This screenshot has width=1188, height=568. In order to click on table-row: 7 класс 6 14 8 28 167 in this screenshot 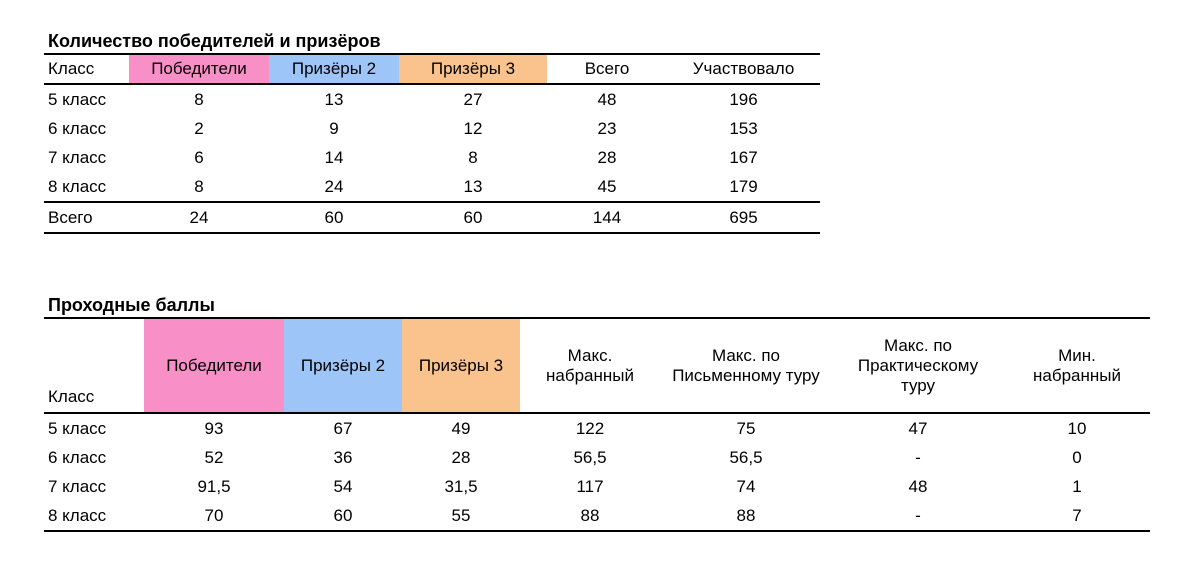, I will do `click(432, 157)`.